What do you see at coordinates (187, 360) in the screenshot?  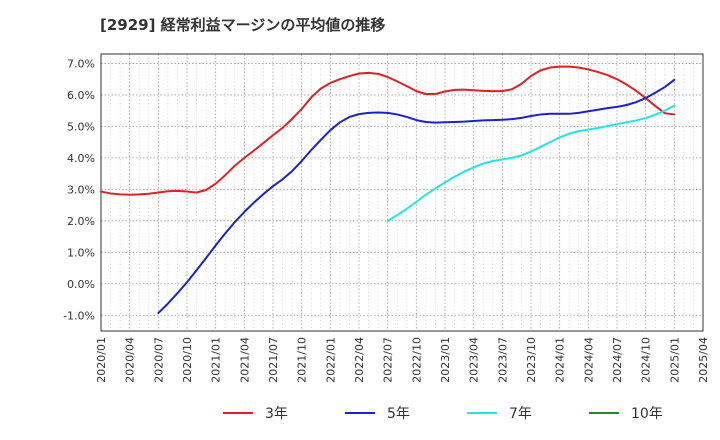 I see `x-tick-label: 2020/10` at bounding box center [187, 360].